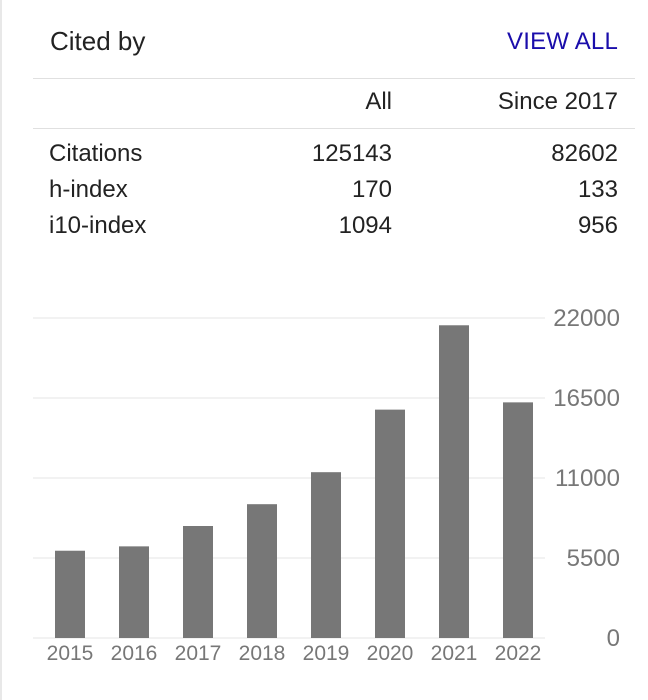  What do you see at coordinates (96, 153) in the screenshot?
I see `stat-label: Citations` at bounding box center [96, 153].